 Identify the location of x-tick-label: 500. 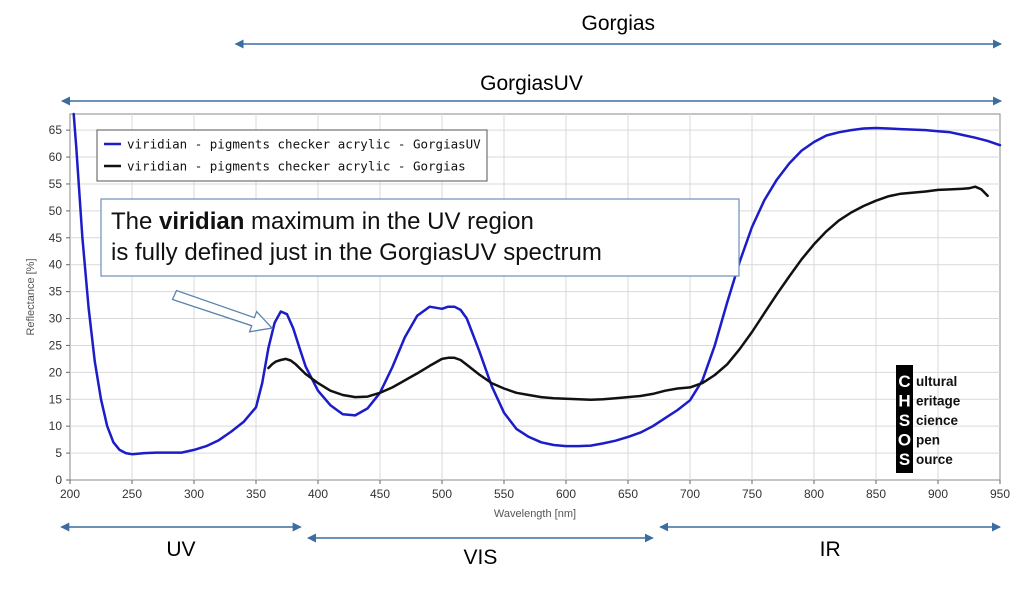
(442, 494).